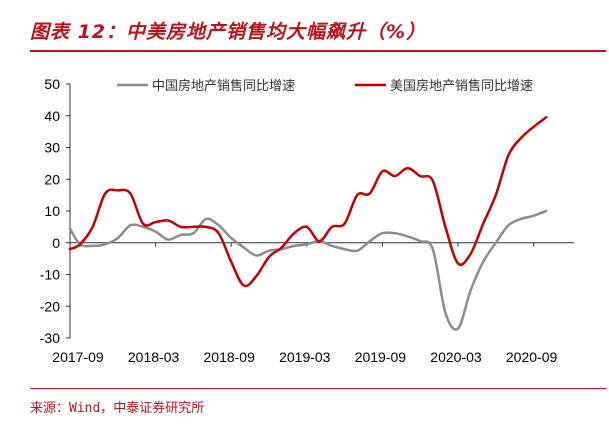 The height and width of the screenshot is (426, 609). Describe the element at coordinates (52, 116) in the screenshot. I see `y-tick-label: 40` at that location.